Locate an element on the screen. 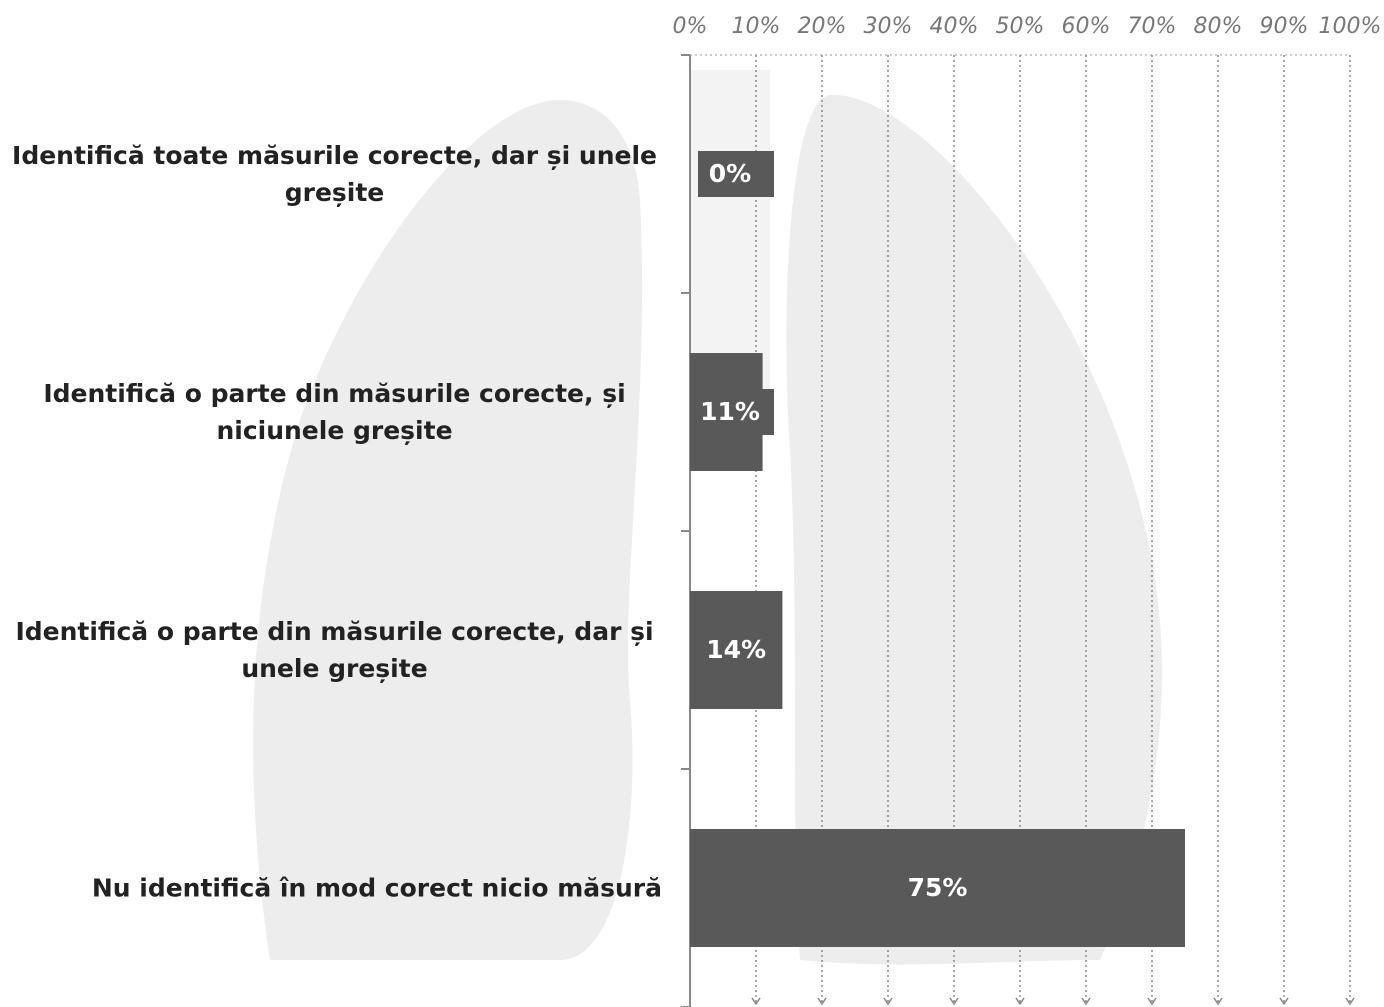 The image size is (1384, 1007). value-label: 0% is located at coordinates (730, 173).